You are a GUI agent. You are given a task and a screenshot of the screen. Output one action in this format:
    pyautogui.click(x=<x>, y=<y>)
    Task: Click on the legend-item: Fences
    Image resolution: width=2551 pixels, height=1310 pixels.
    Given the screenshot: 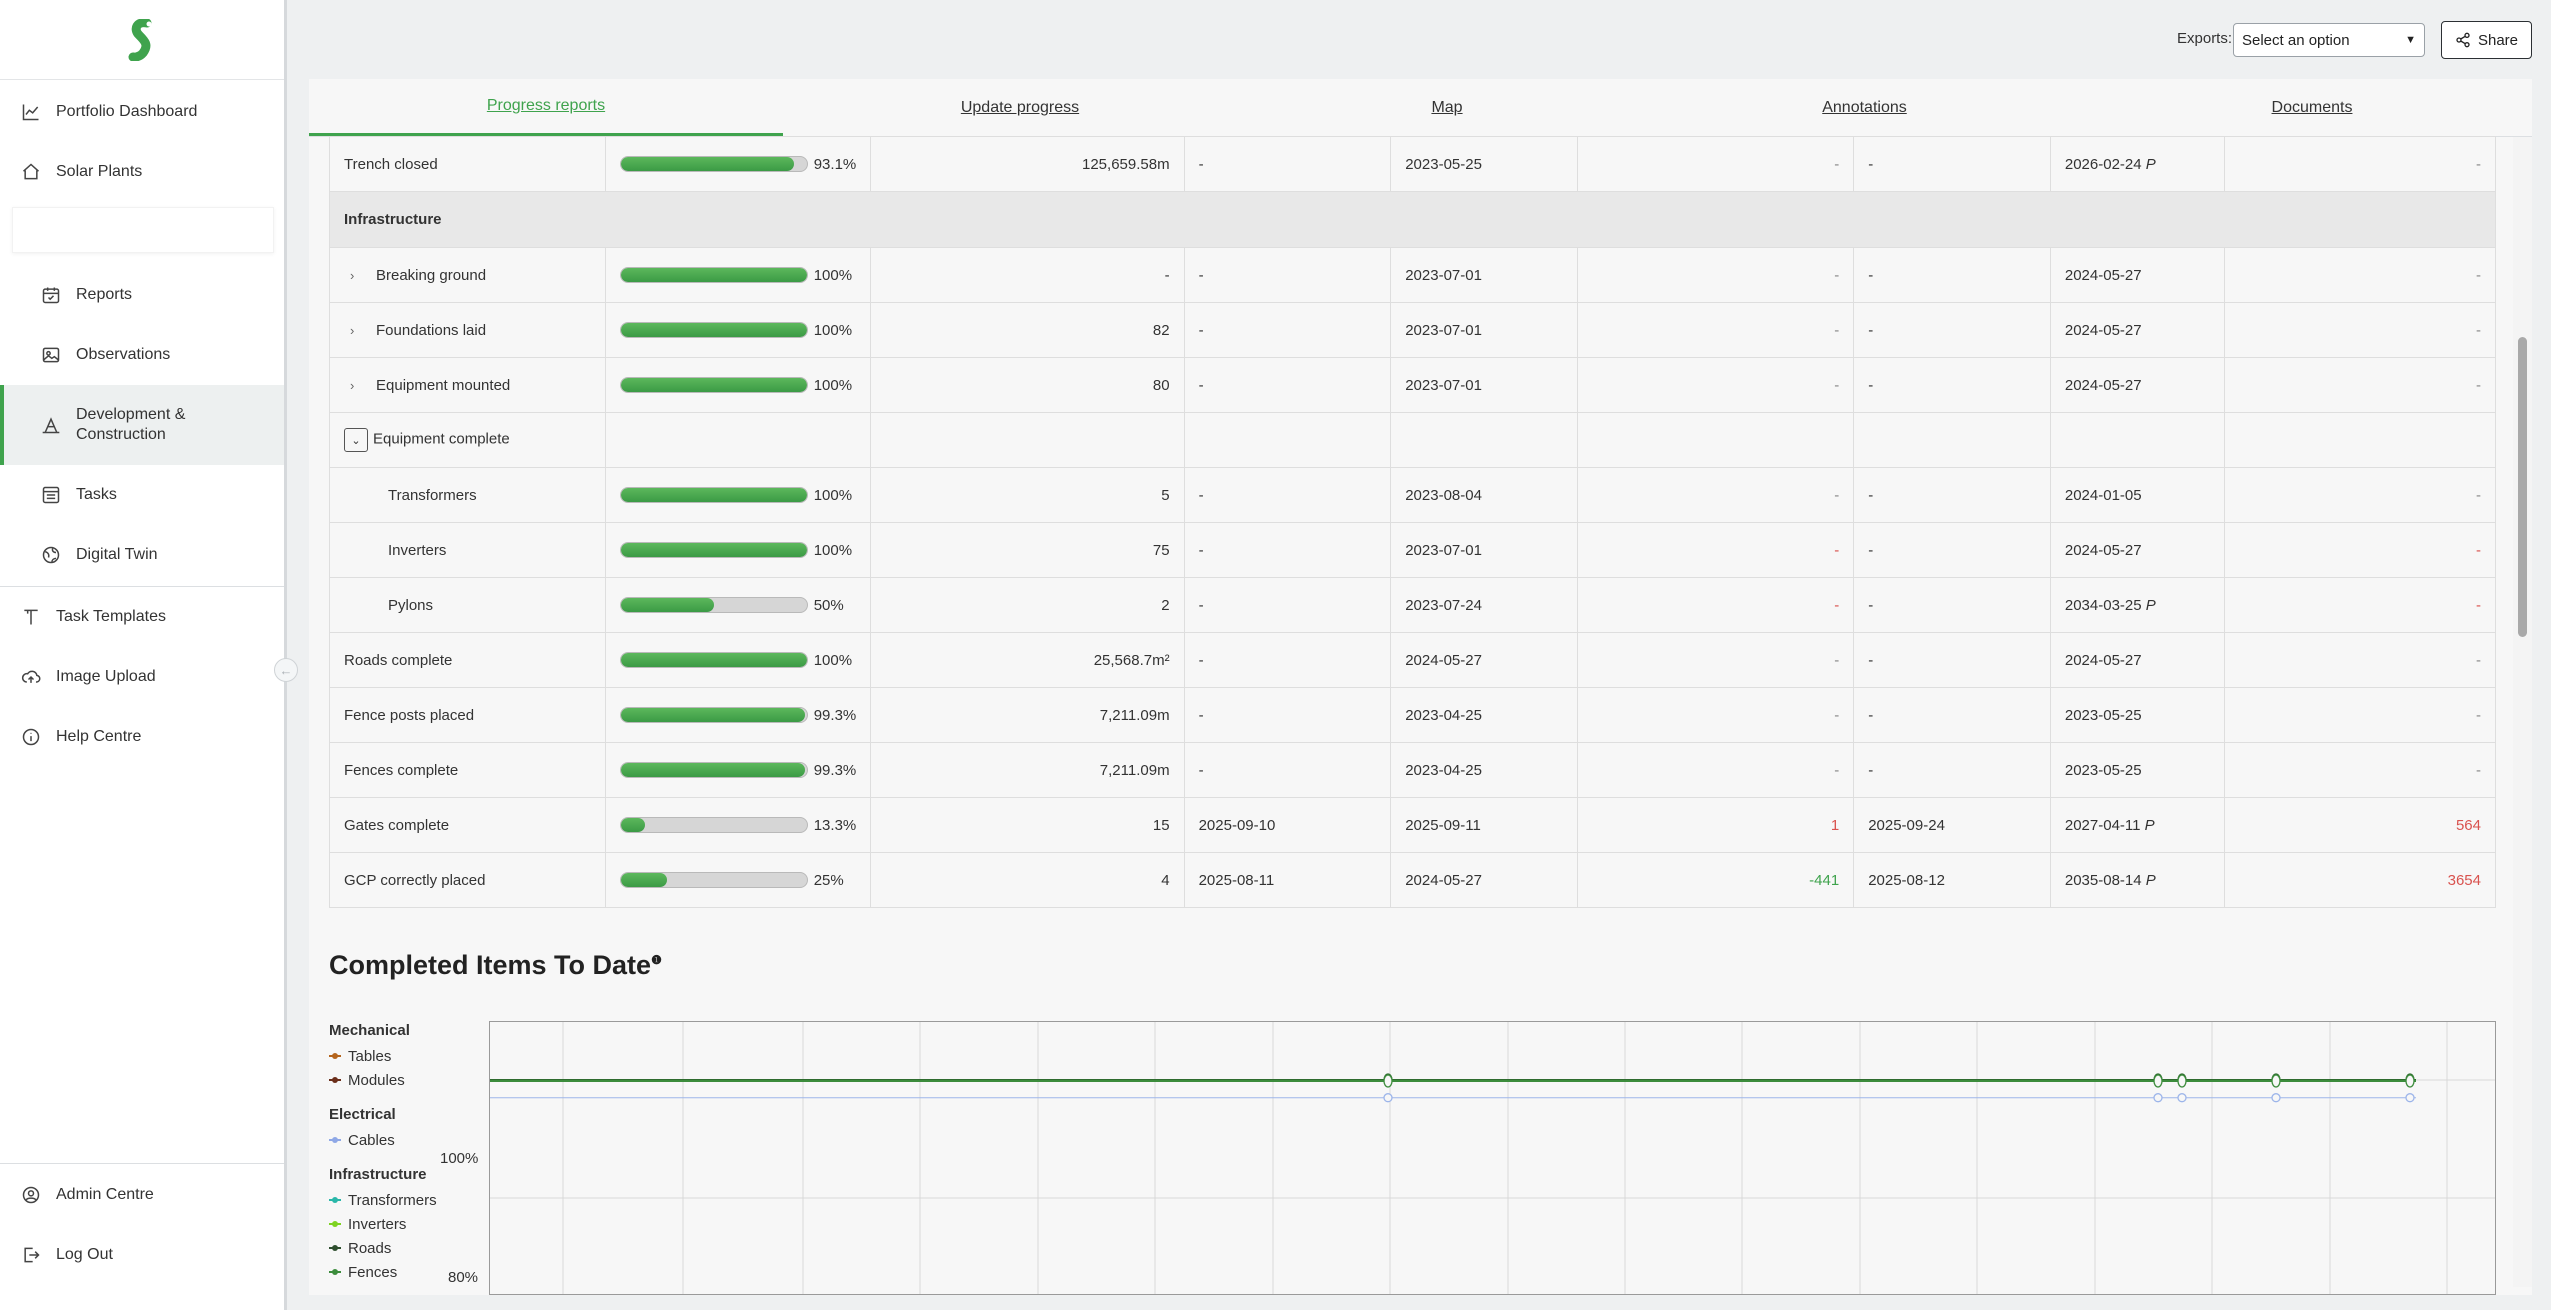 What is the action you would take?
    pyautogui.click(x=389, y=1272)
    